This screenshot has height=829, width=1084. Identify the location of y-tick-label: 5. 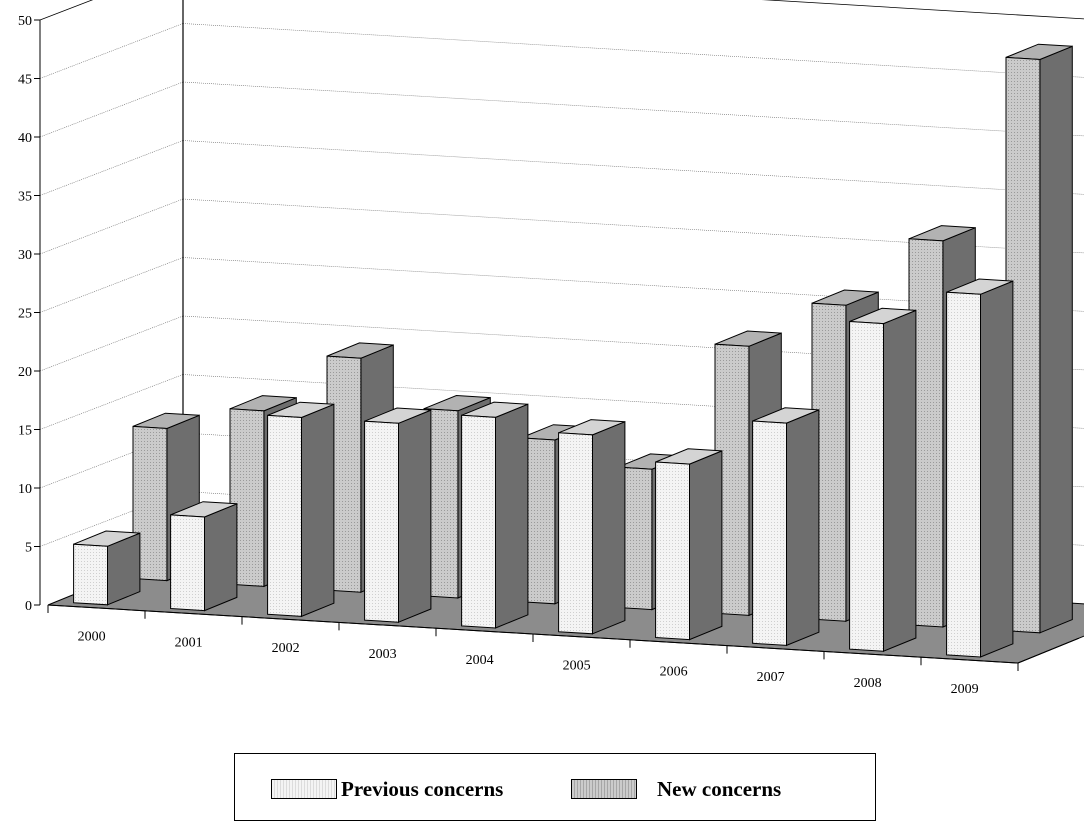
(28, 548).